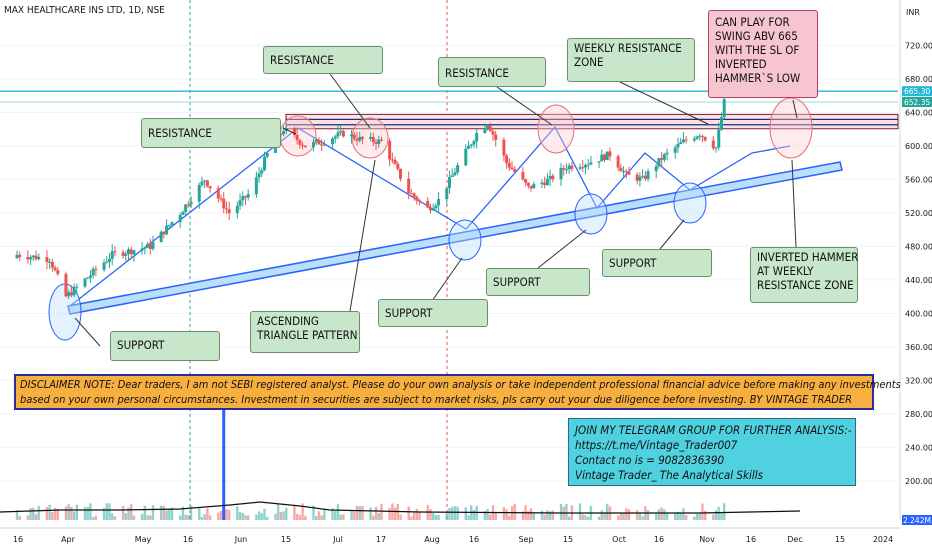 The width and height of the screenshot is (932, 550). Describe the element at coordinates (918, 447) in the screenshot. I see `price-tick-label: 240.00` at that location.